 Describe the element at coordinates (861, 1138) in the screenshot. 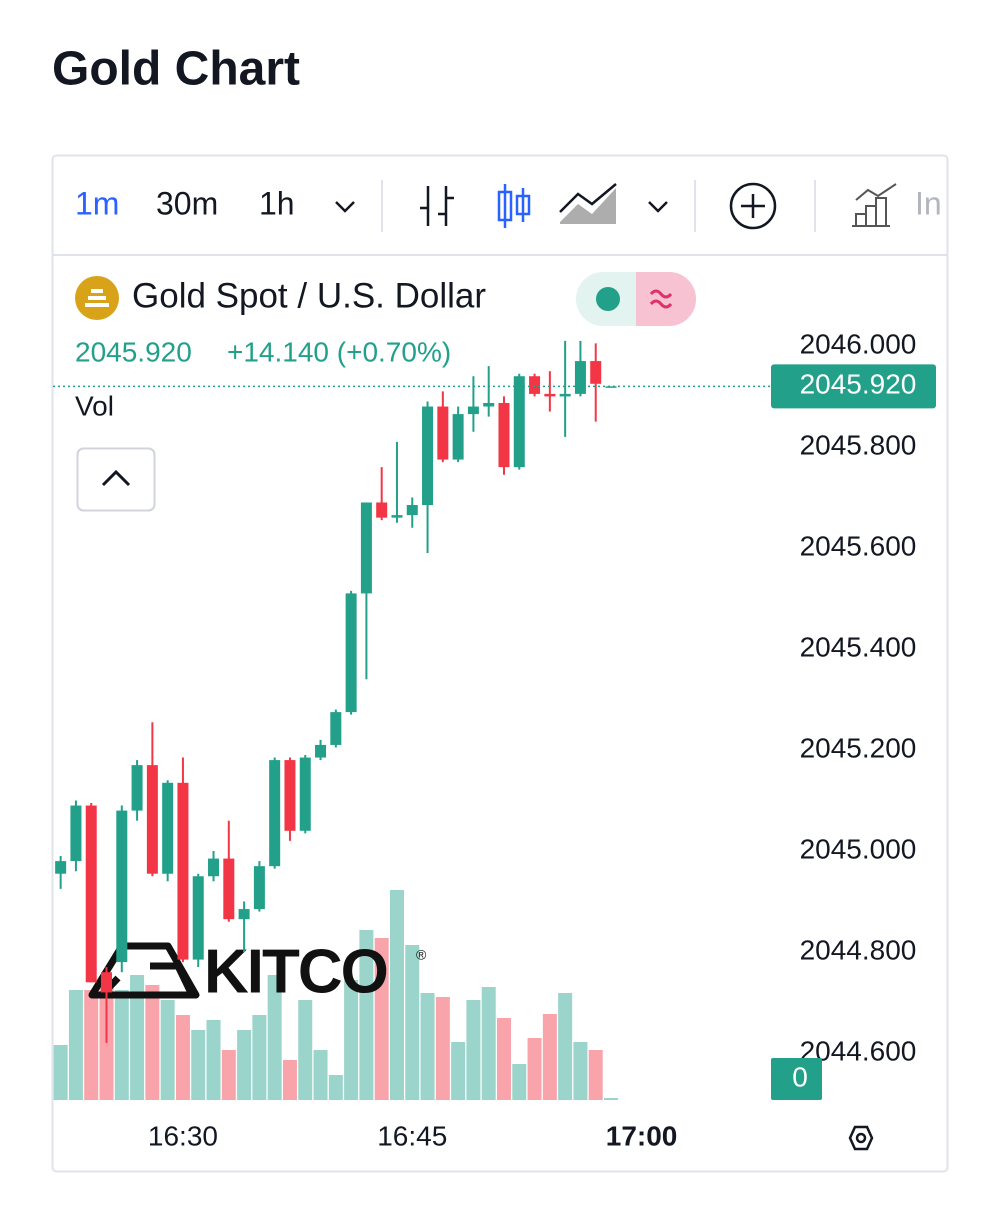

I see `settings-button` at that location.